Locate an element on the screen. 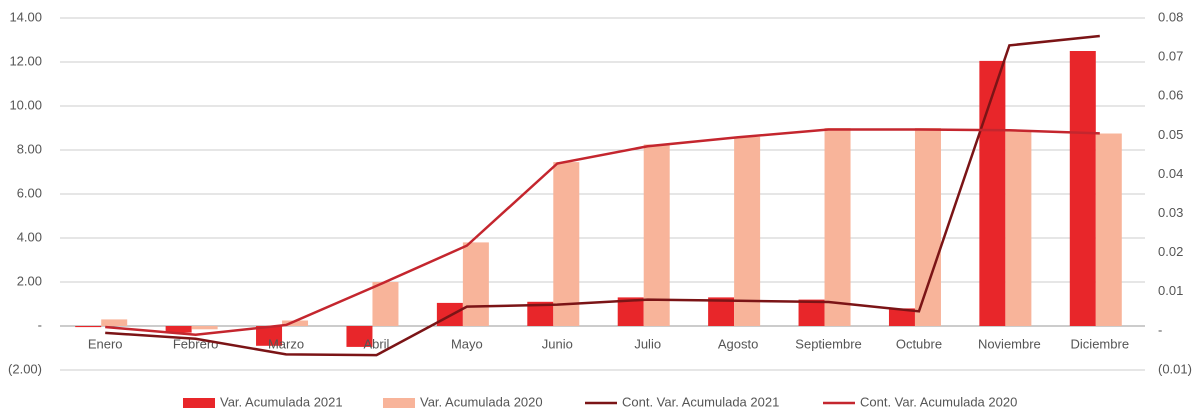  x-tick-label: Junio is located at coordinates (557, 343).